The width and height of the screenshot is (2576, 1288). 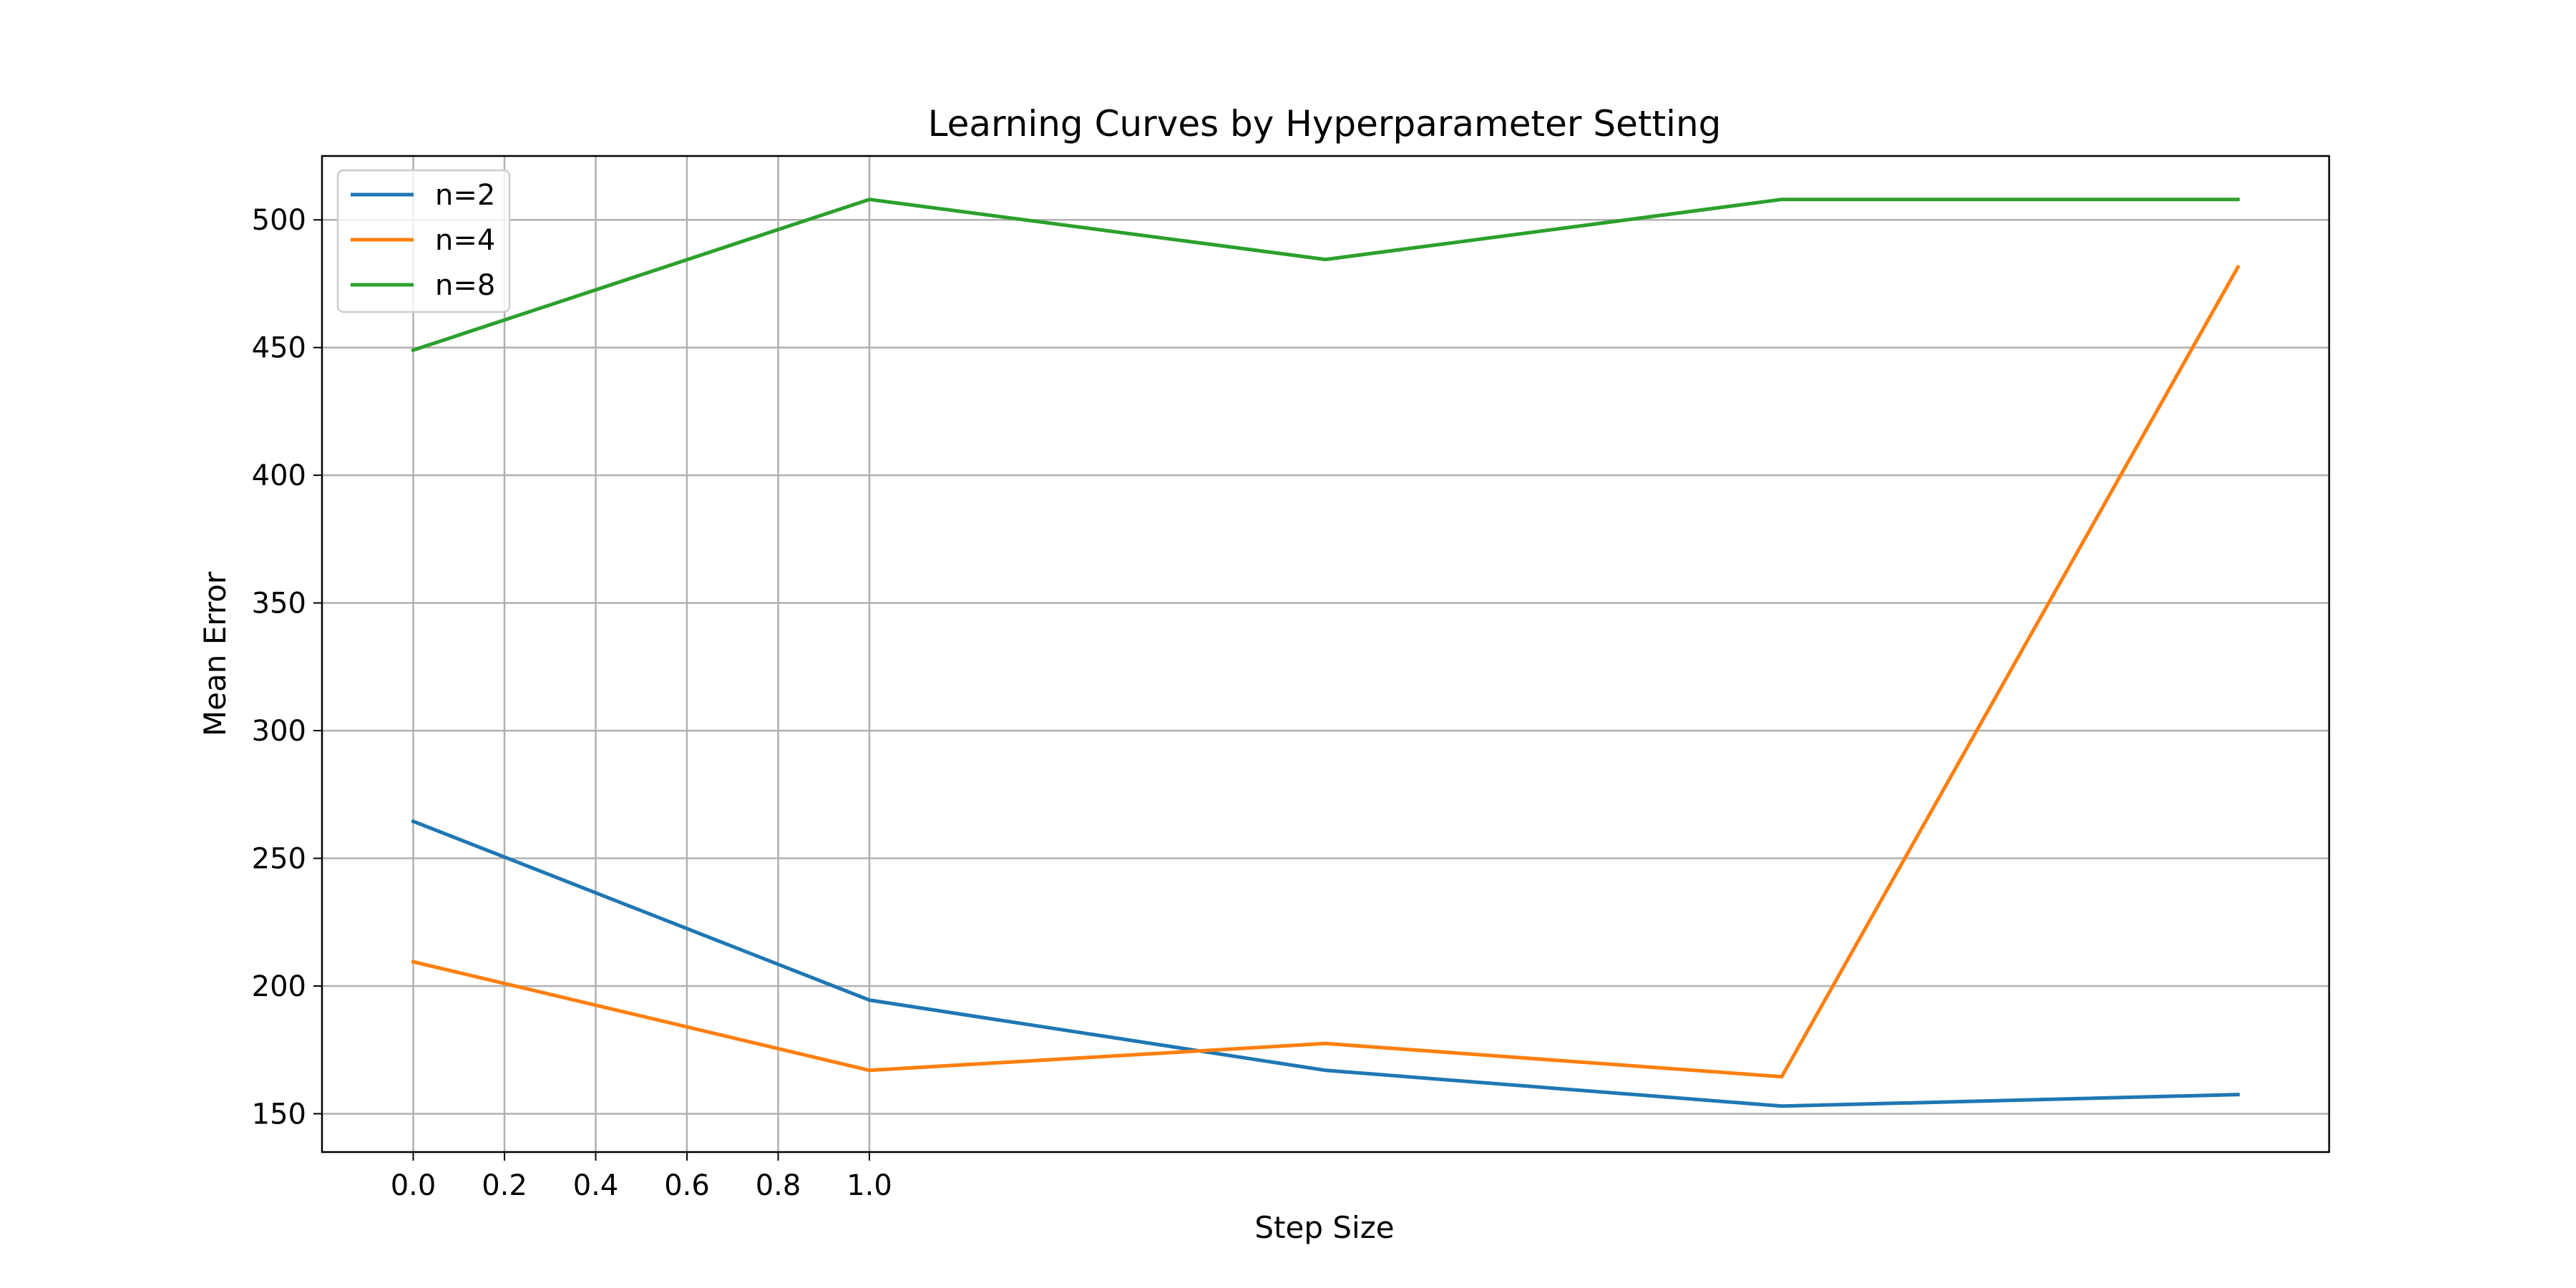 I want to click on y-axis: 150 200 250 300 350 400 450 500, so click(x=287, y=667).